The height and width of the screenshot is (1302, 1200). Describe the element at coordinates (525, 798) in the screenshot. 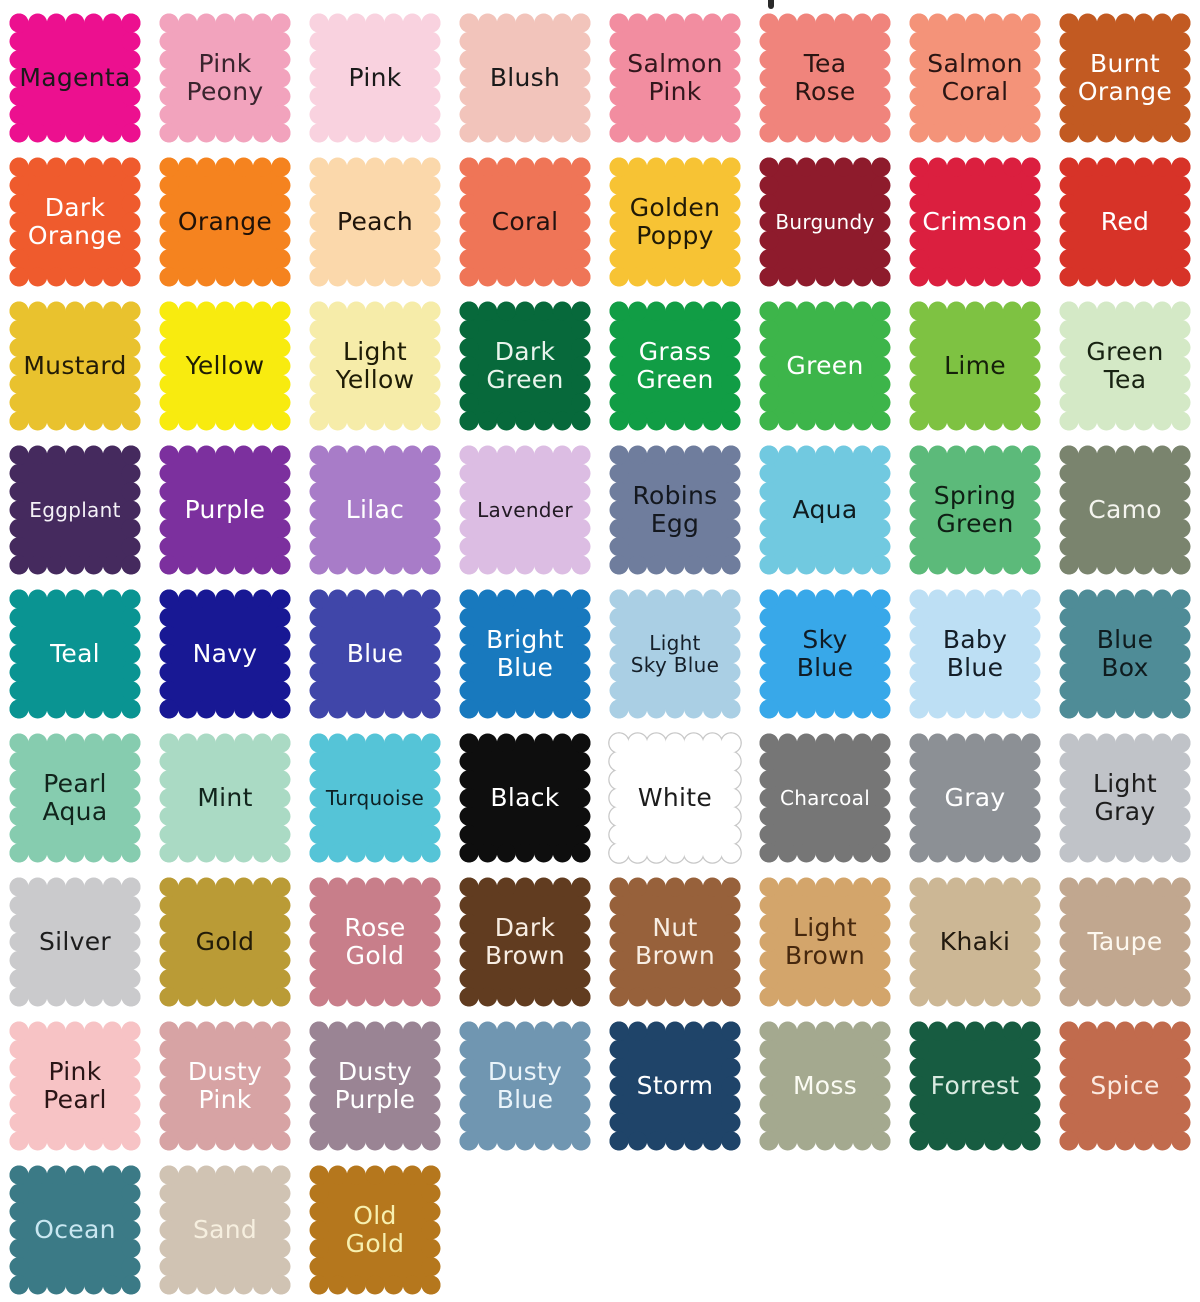

I see `swatch-black: Black` at that location.